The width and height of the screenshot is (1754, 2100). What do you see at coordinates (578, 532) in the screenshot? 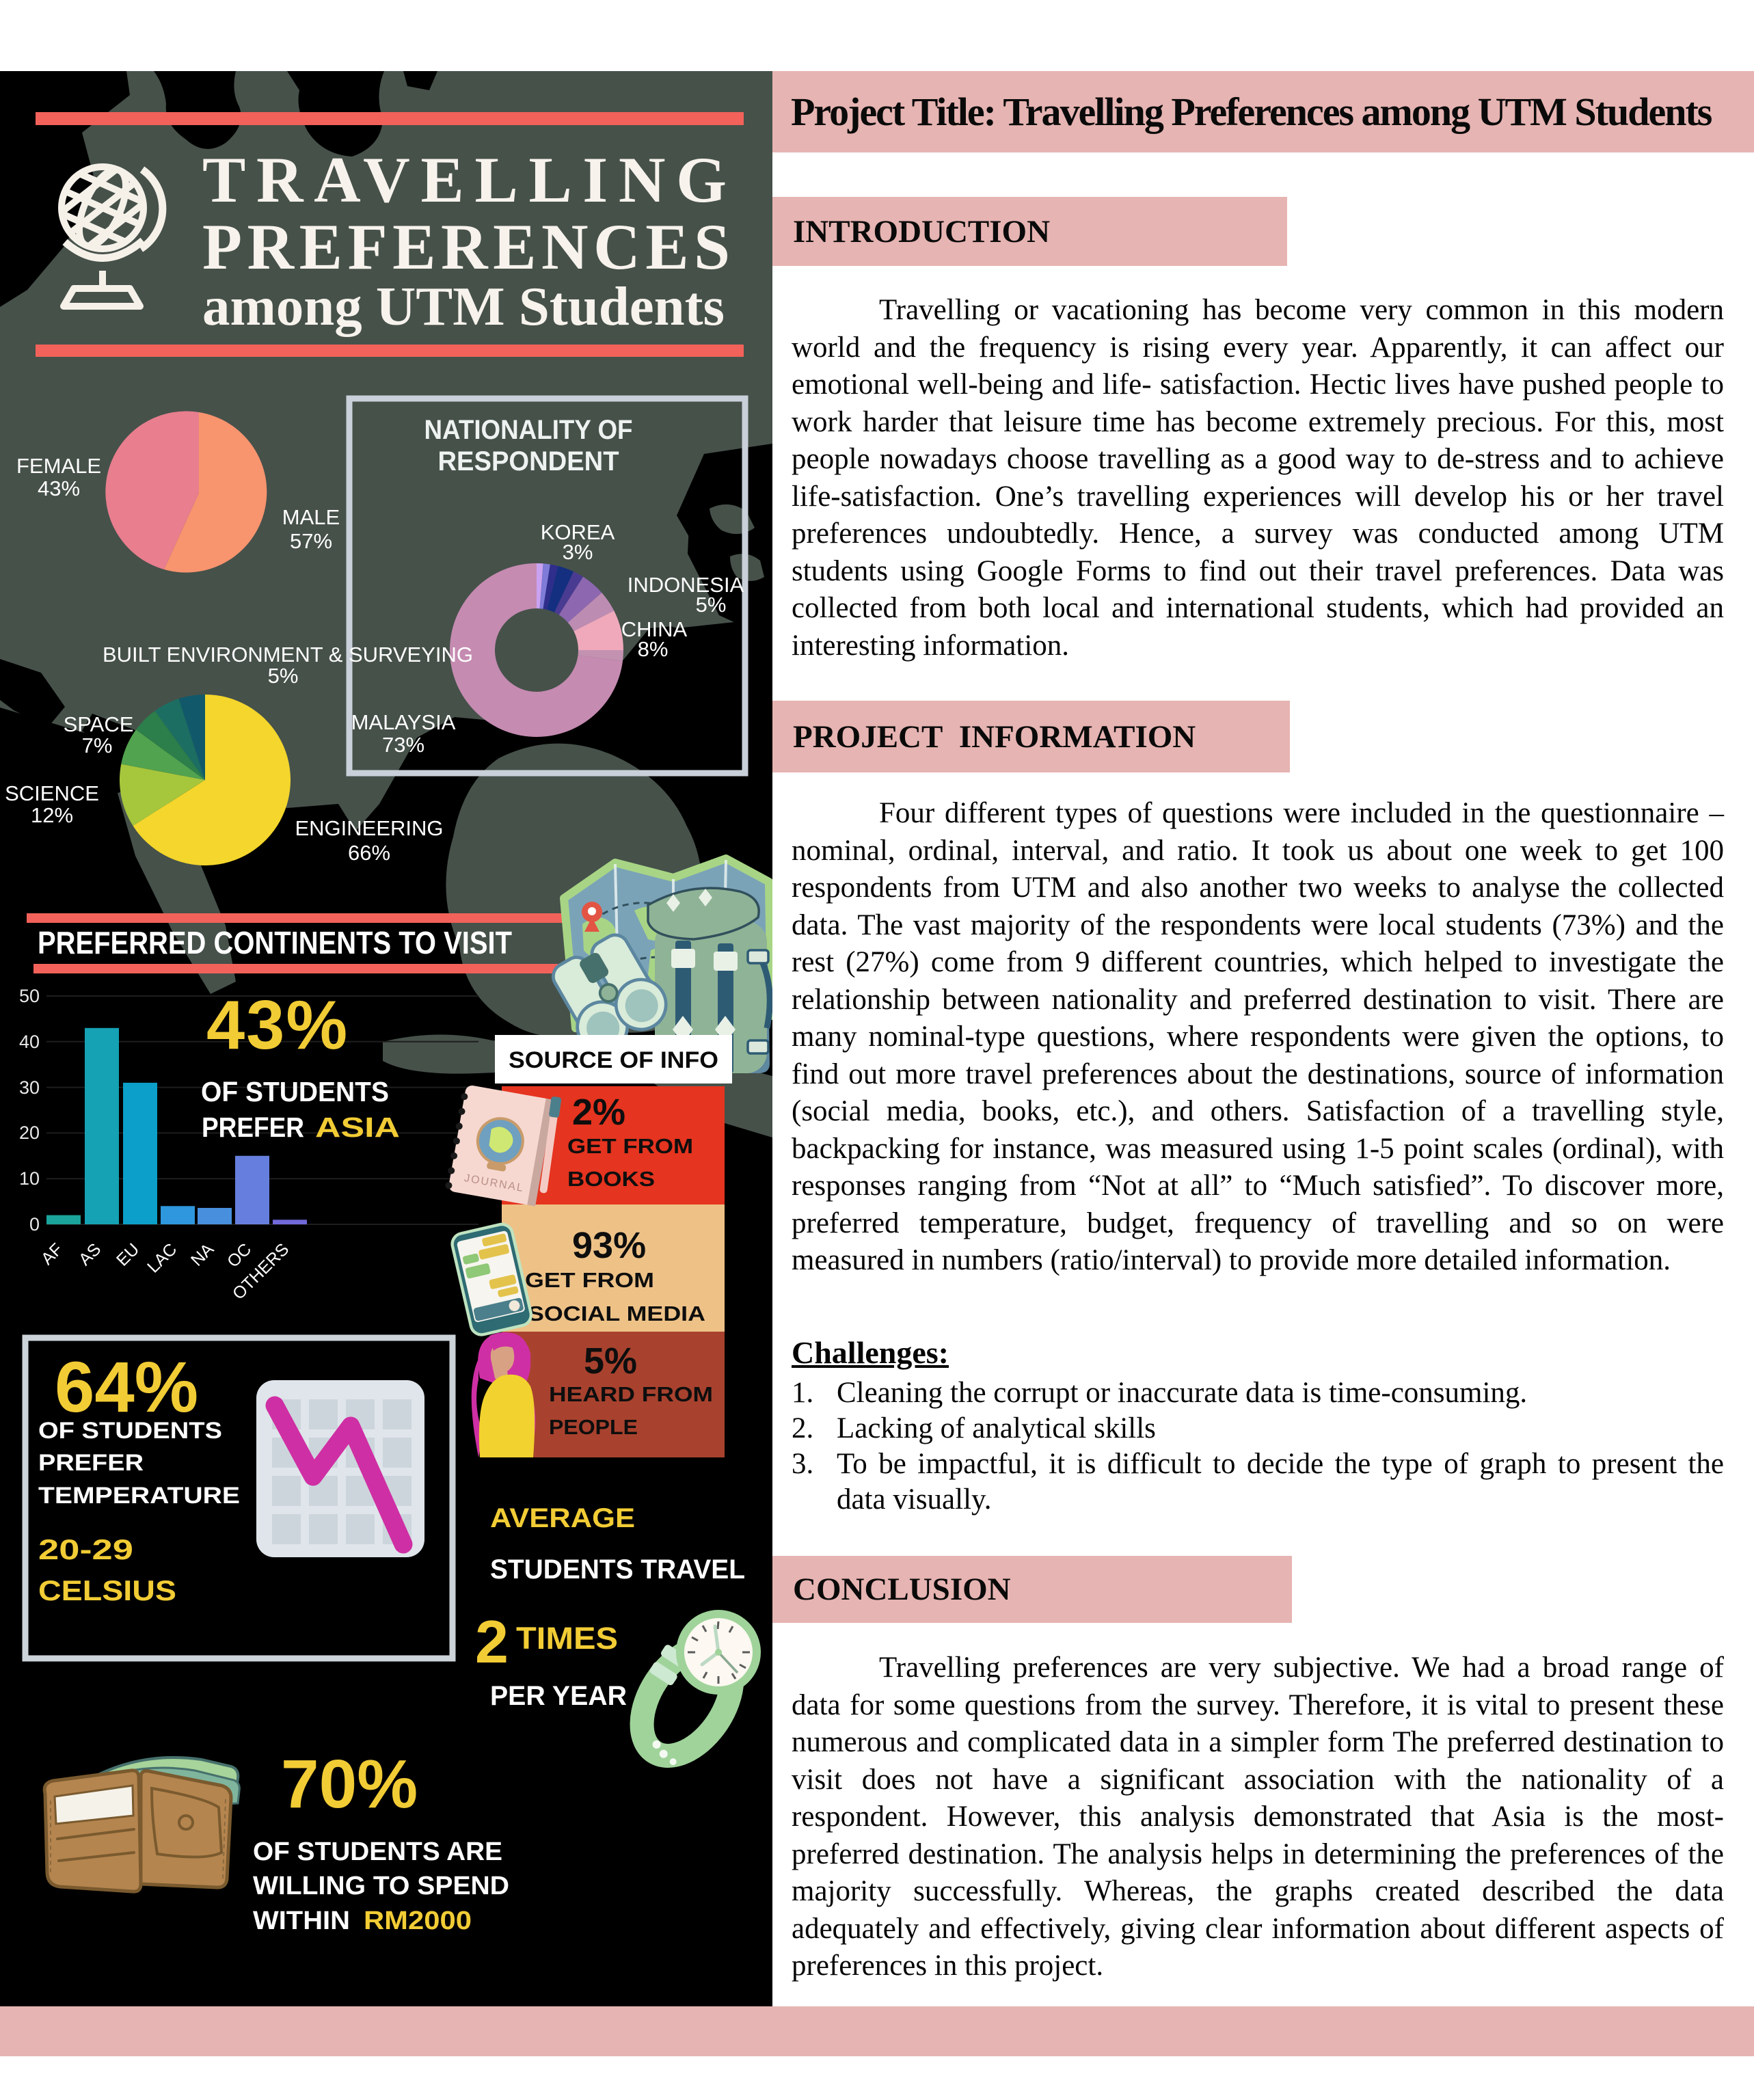
I see `svg-text: KOREA` at bounding box center [578, 532].